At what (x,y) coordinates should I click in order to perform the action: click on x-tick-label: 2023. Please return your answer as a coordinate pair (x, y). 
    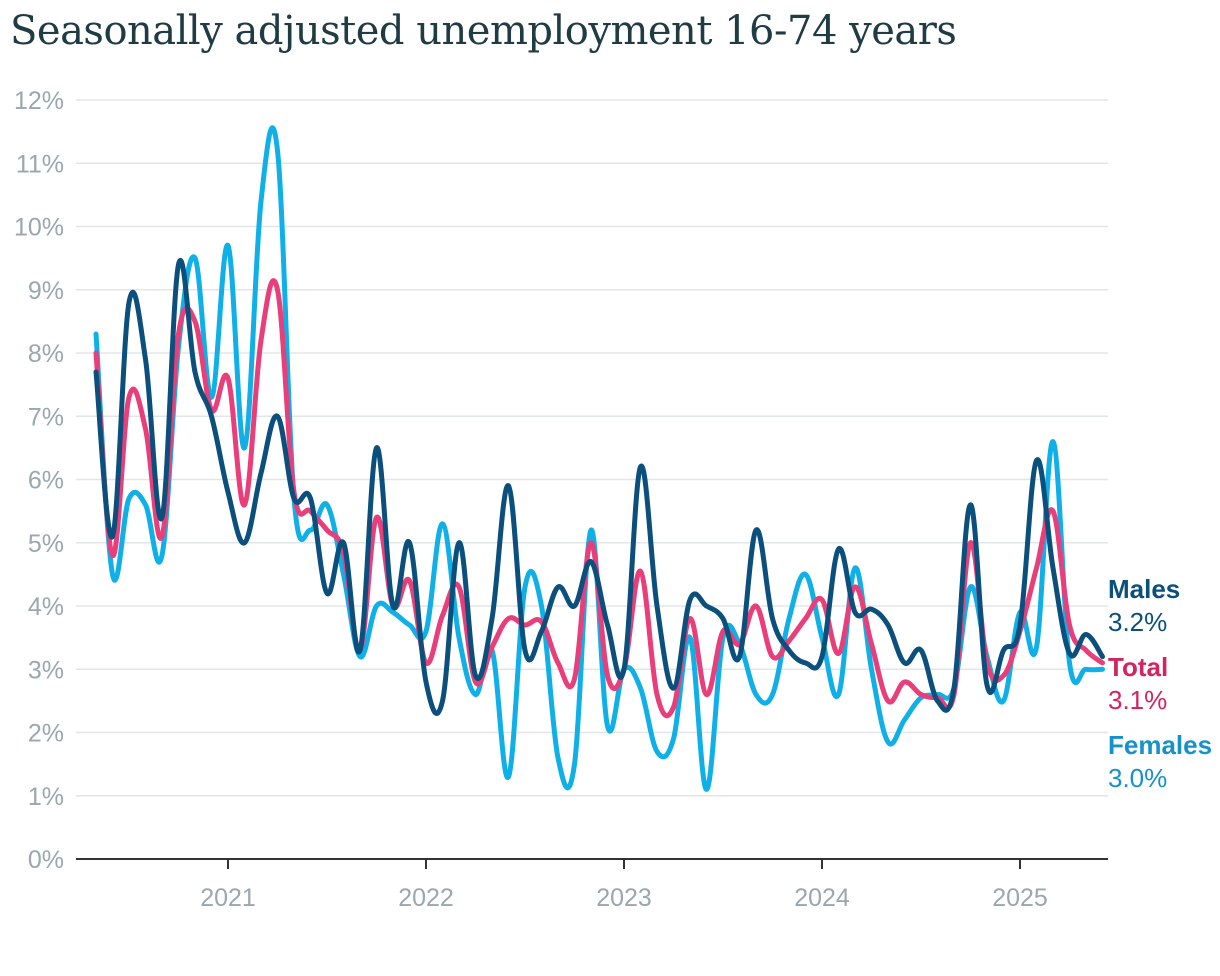
    Looking at the image, I should click on (624, 898).